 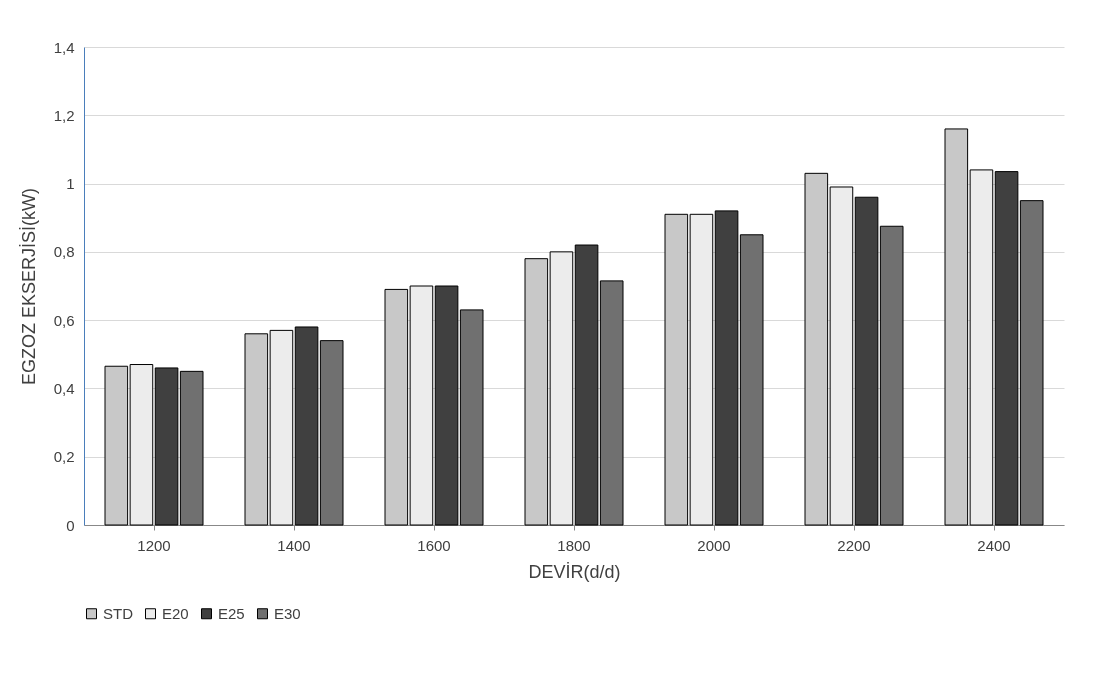 I want to click on y-axis-title: EGZOZ EKSERJİSİ(kW), so click(x=28, y=286).